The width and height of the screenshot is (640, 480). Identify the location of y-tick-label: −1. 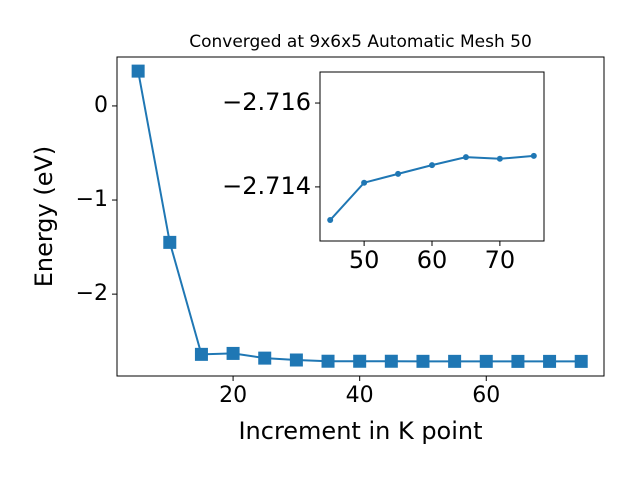
(92, 199).